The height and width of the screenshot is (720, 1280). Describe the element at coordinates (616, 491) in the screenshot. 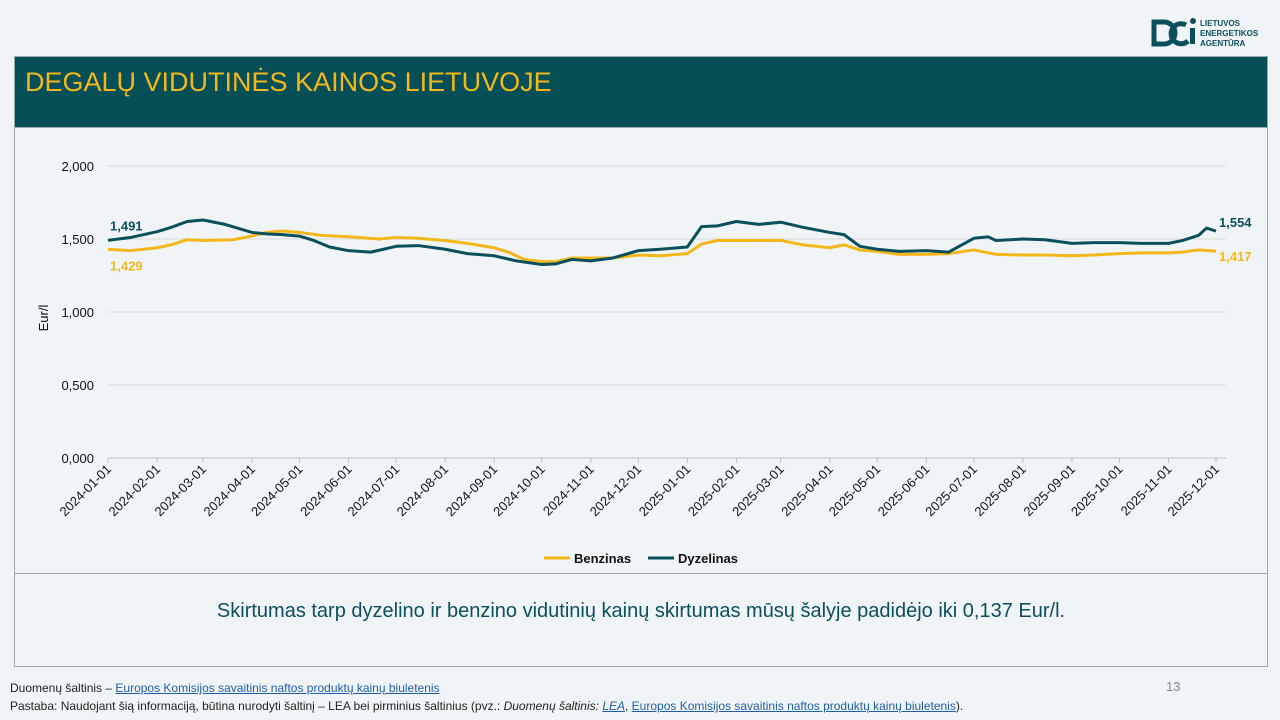

I see `x-tick-label: 2024-12-01` at that location.